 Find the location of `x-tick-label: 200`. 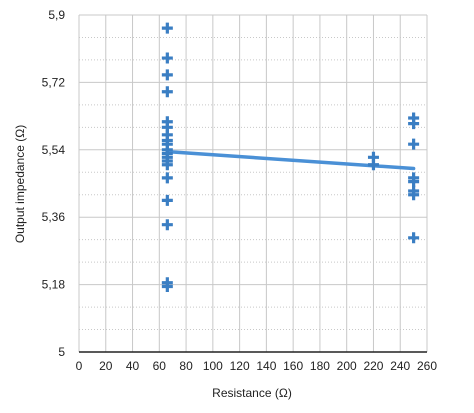

x-tick-label: 200 is located at coordinates (347, 366).